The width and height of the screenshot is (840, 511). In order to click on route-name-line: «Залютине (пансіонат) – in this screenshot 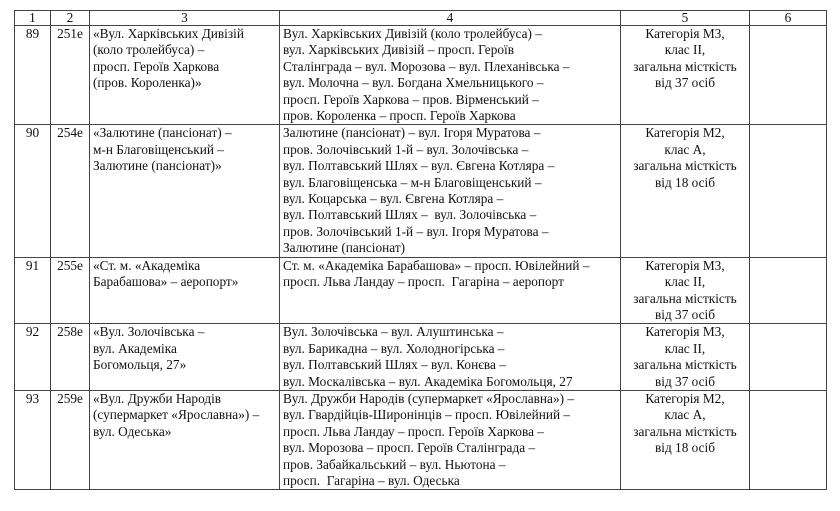, I will do `click(162, 133)`.